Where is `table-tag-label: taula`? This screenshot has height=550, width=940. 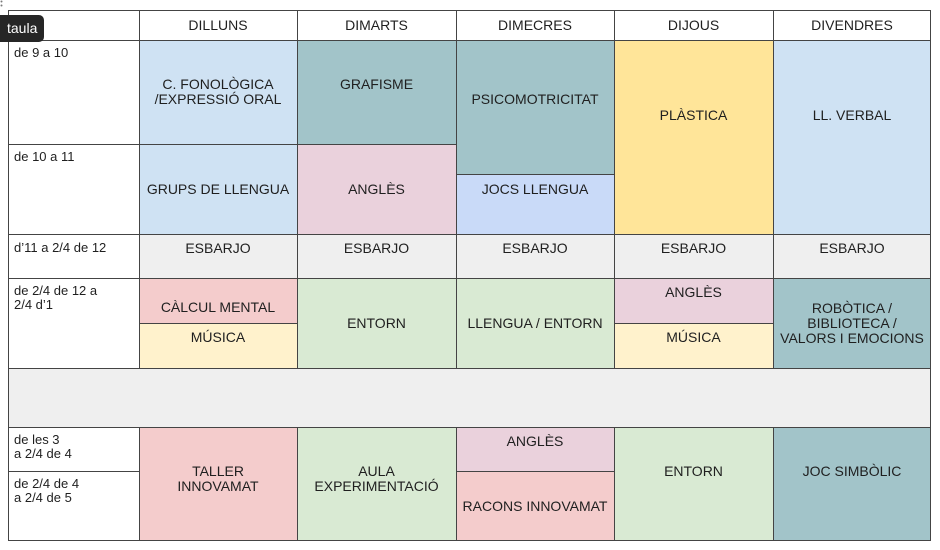 table-tag-label: taula is located at coordinates (22, 28).